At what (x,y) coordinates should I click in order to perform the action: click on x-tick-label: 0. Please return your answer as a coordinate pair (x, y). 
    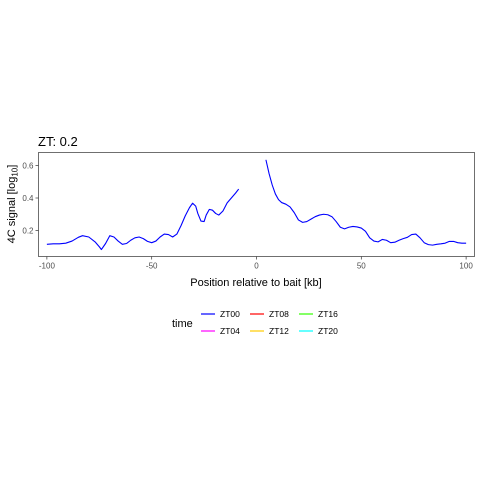
    Looking at the image, I should click on (256, 266).